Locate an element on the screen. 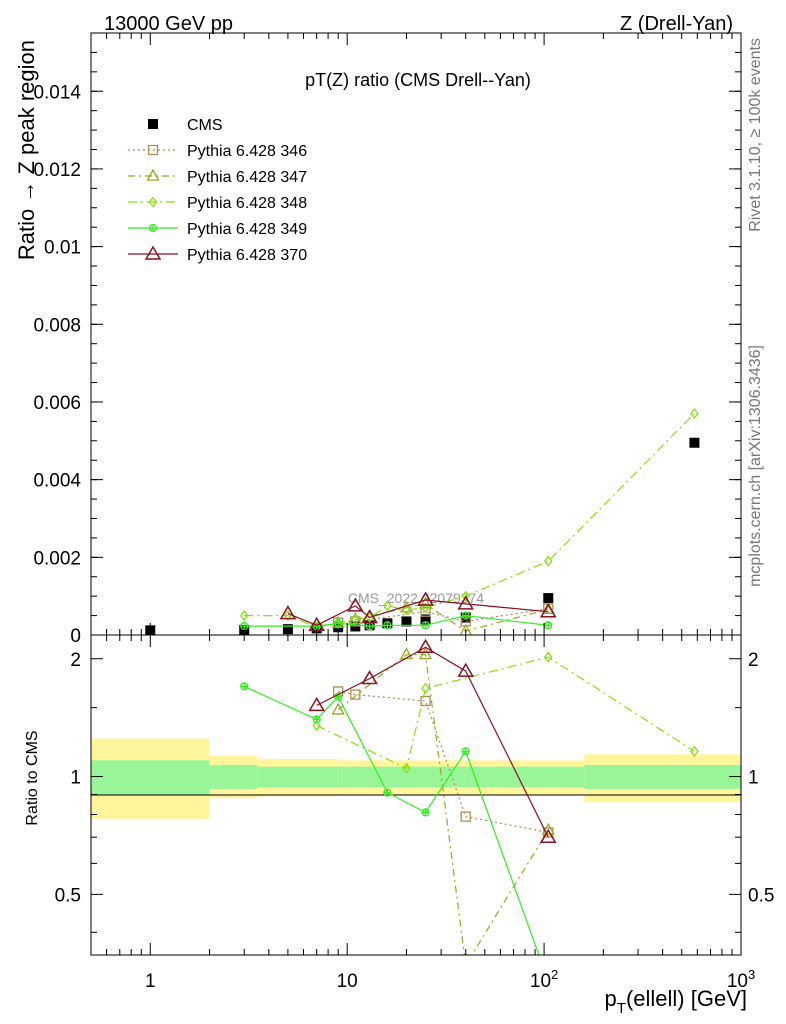 The height and width of the screenshot is (1024, 786). x-tick-label: 1 is located at coordinates (150, 981).